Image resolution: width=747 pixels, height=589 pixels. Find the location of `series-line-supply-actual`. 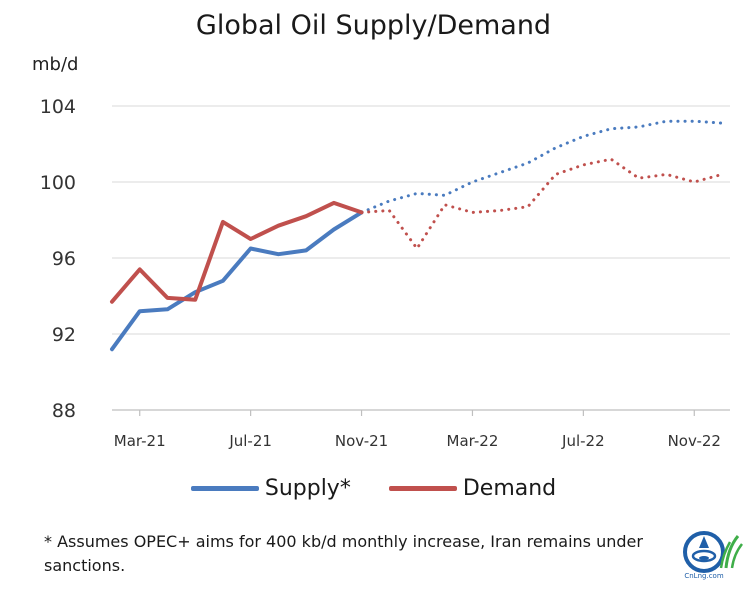

series-line-supply-actual is located at coordinates (237, 281).